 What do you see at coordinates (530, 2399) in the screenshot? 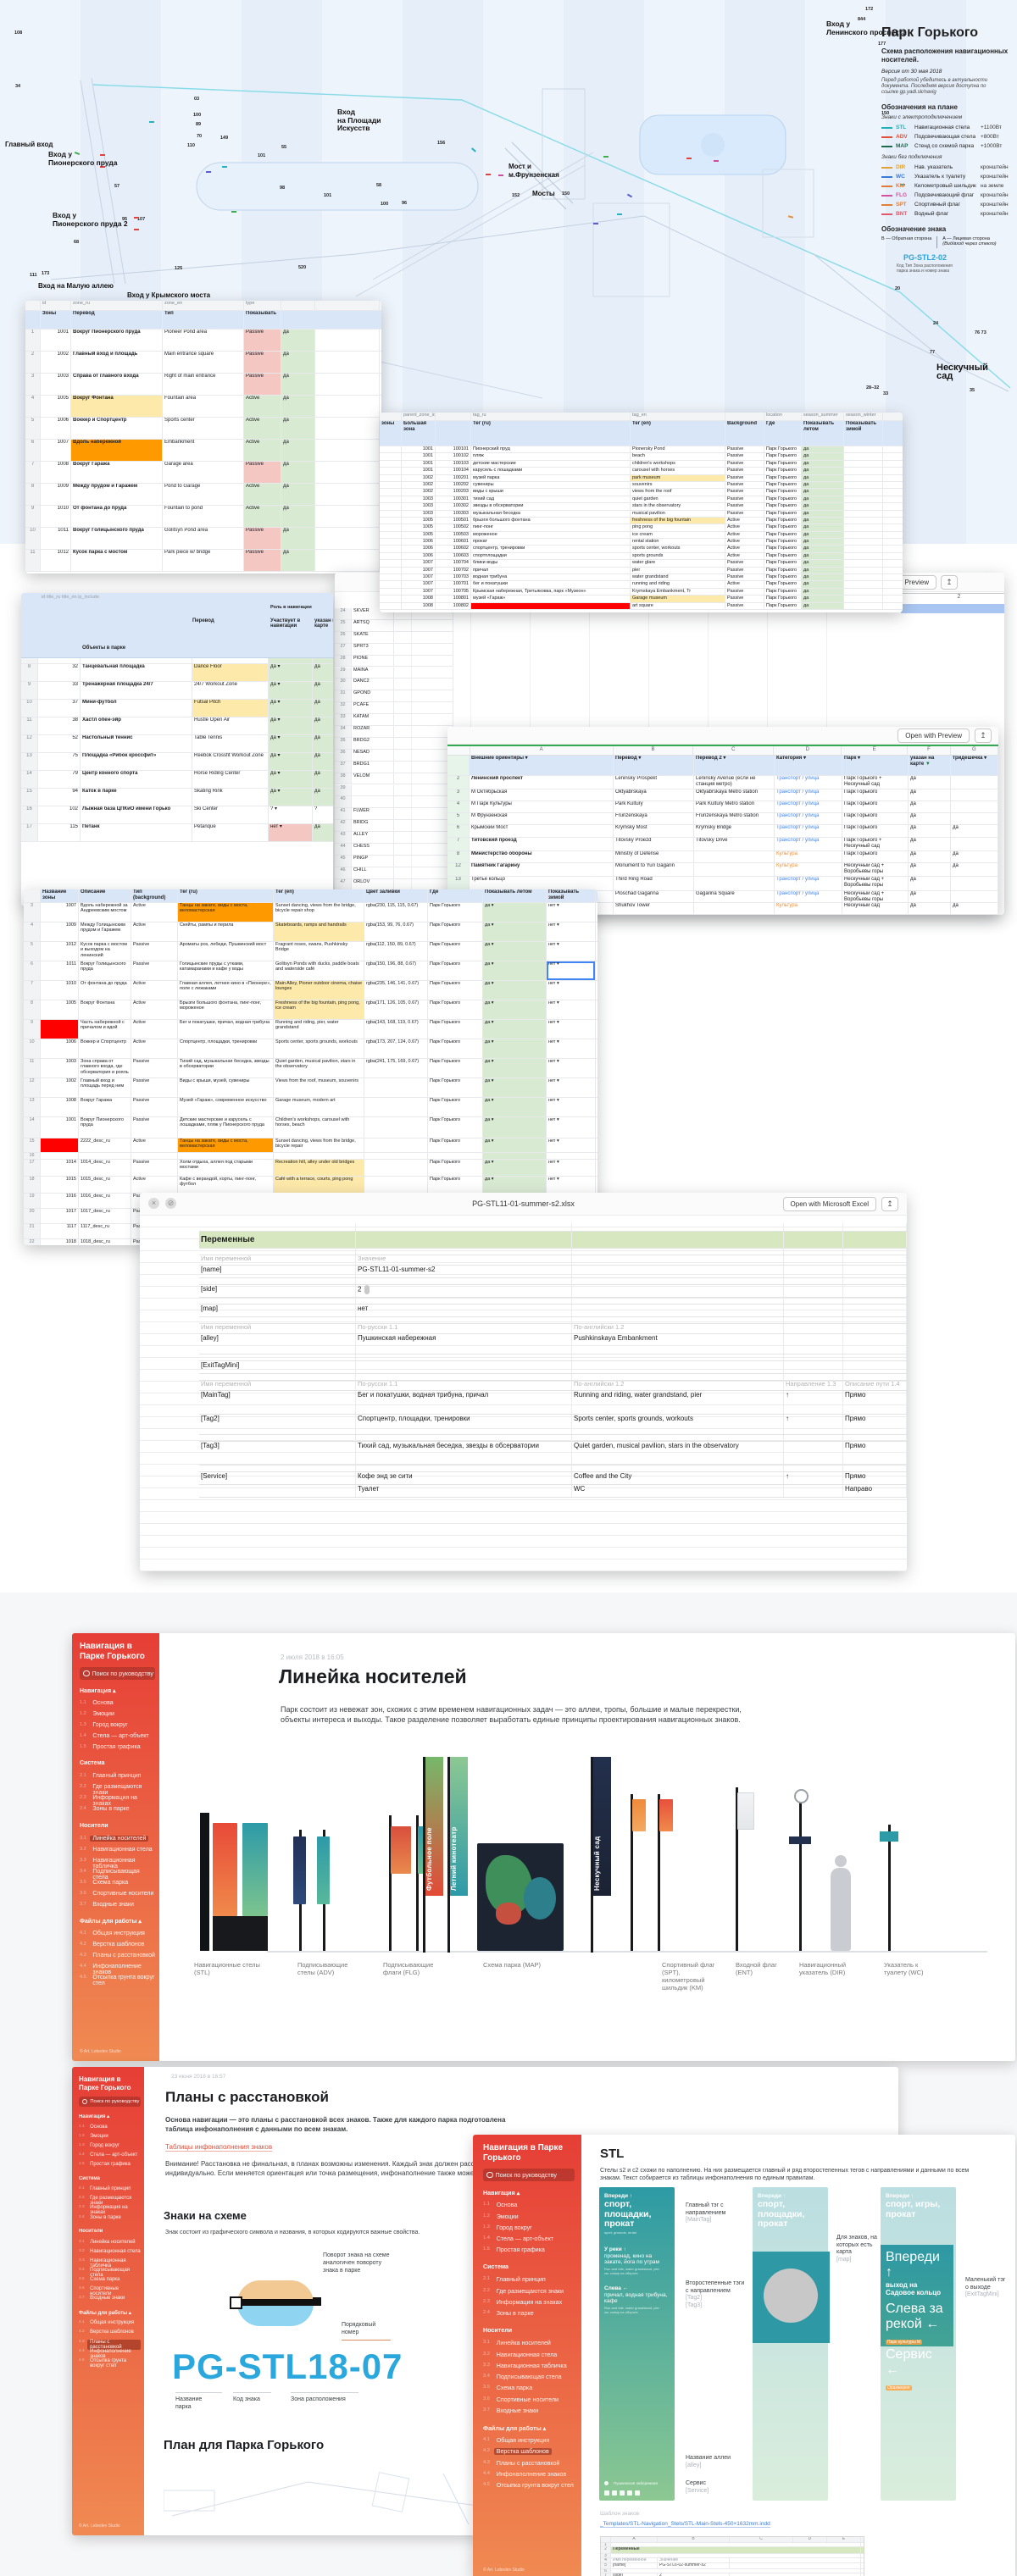
I see `sidebar-item-3.6: 3.6 Спортивные носители` at bounding box center [530, 2399].